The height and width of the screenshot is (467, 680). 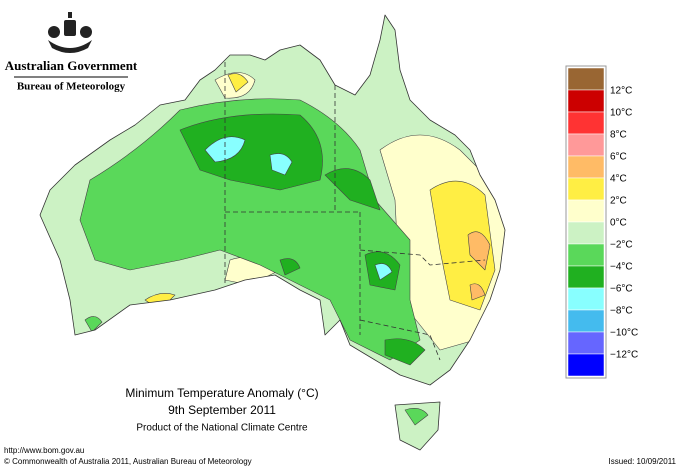 I want to click on government-name: Australian Government, so click(x=71, y=65).